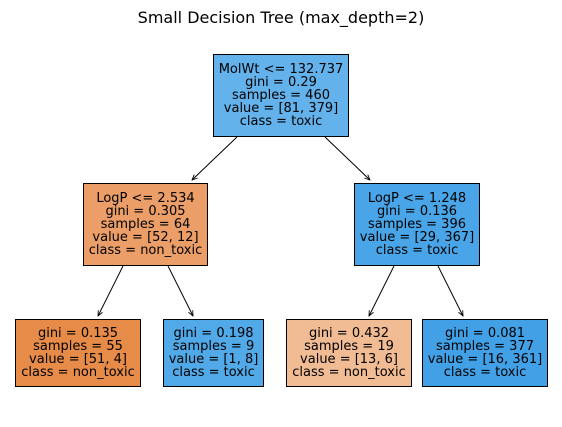 This screenshot has height=427, width=562. What do you see at coordinates (78, 333) in the screenshot?
I see `node-text-line: gini = 0.135` at bounding box center [78, 333].